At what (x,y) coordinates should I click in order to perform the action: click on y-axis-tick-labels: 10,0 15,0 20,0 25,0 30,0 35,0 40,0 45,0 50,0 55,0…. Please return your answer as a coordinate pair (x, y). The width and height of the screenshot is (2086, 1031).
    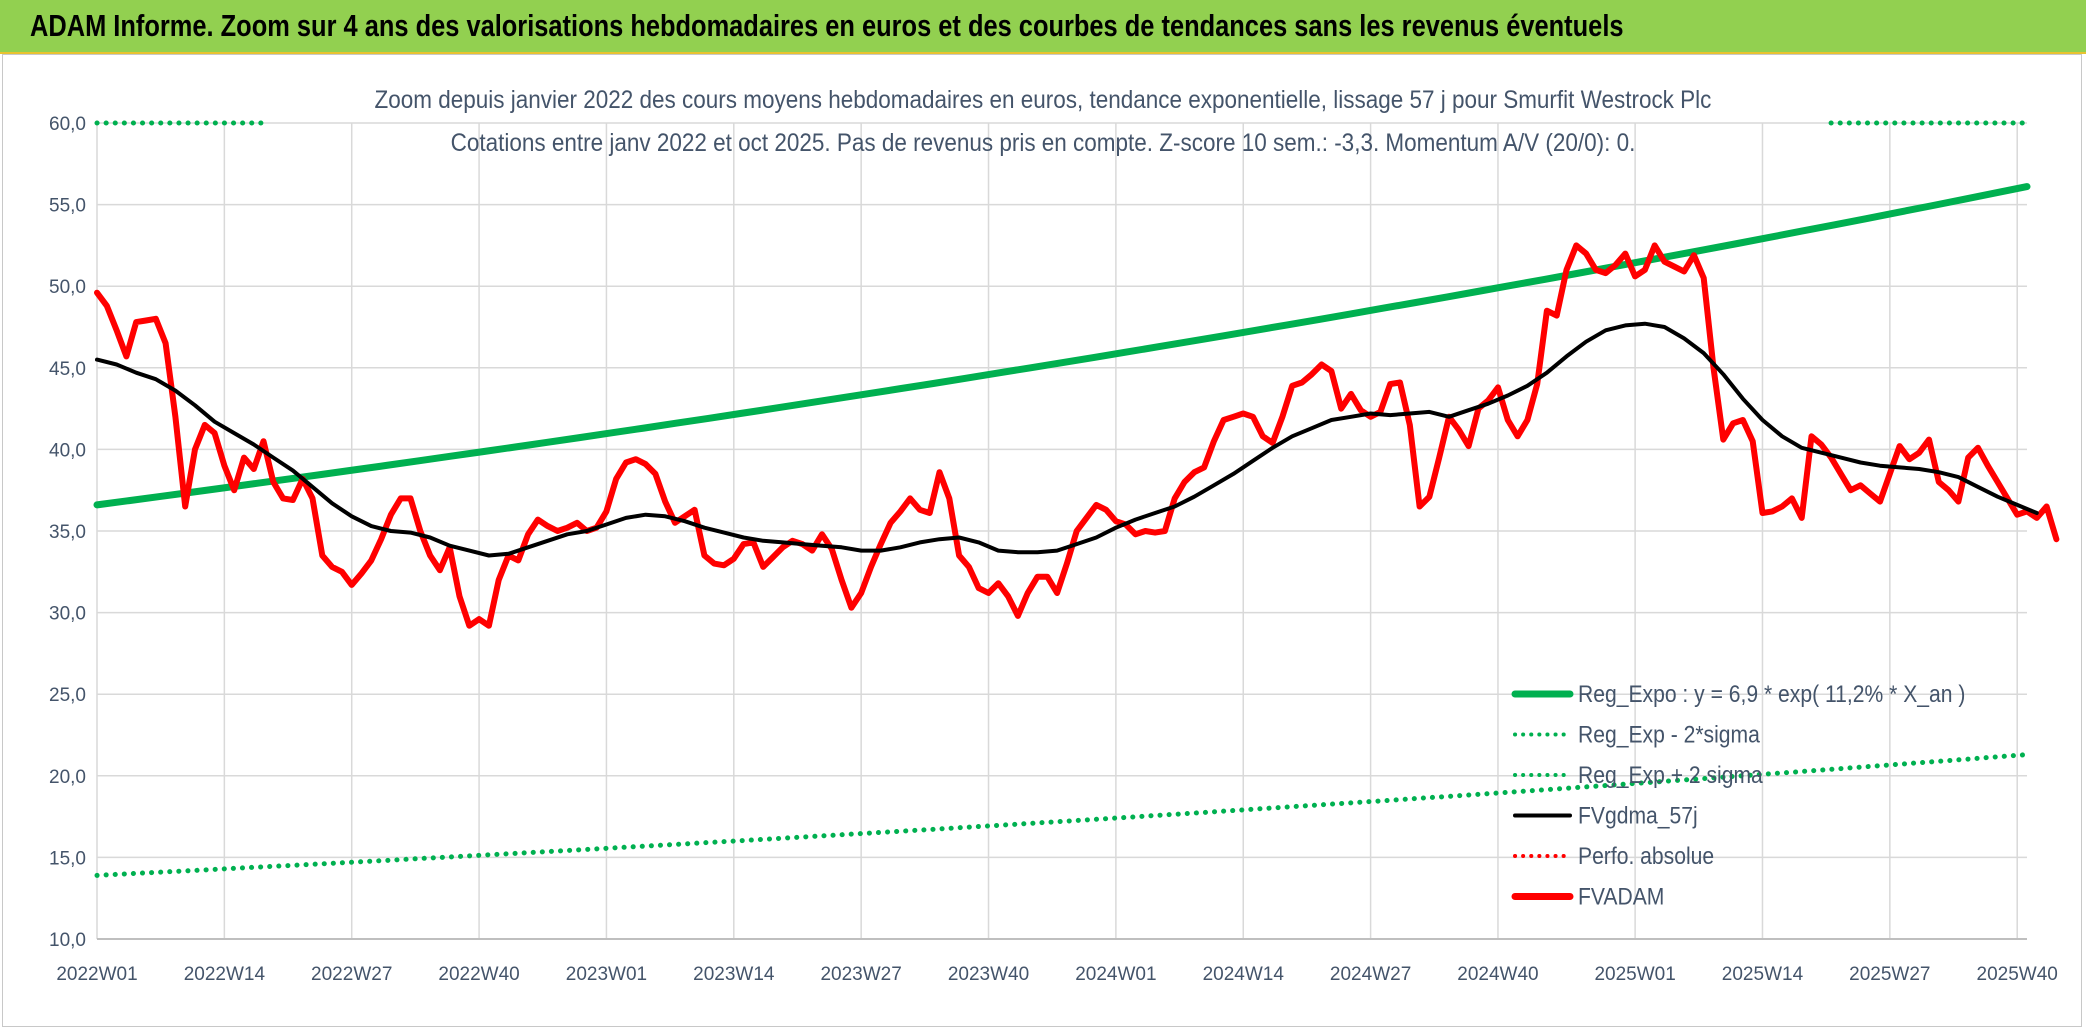
    Looking at the image, I should click on (67, 532).